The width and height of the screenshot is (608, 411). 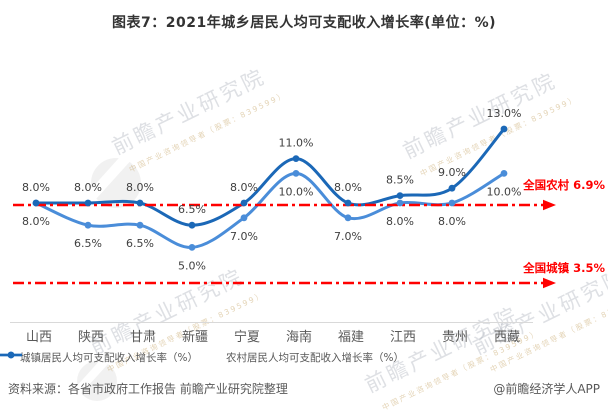 I want to click on x-axis-label: 贵州, so click(x=455, y=337).